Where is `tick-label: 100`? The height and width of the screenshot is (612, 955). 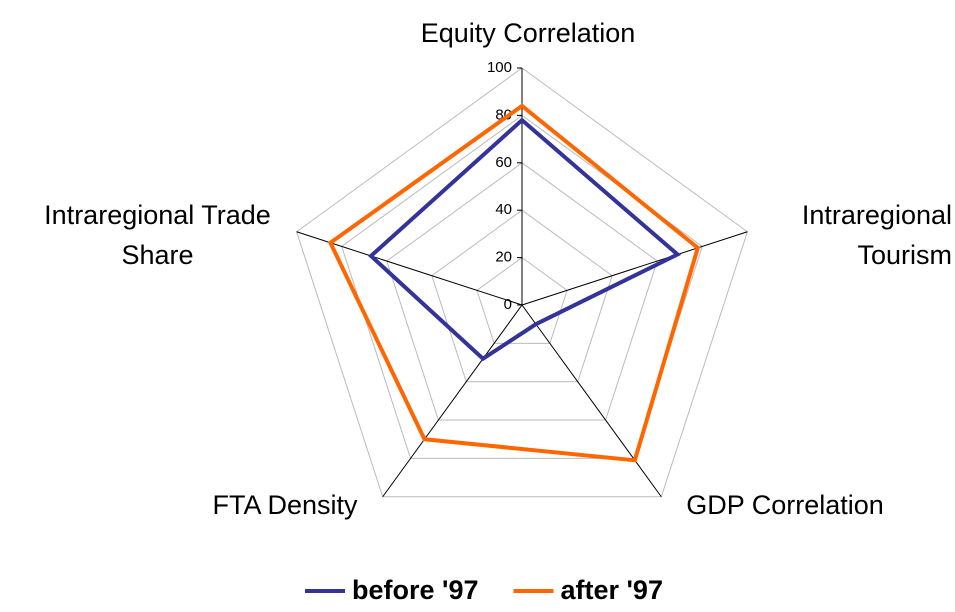
tick-label: 100 is located at coordinates (499, 67).